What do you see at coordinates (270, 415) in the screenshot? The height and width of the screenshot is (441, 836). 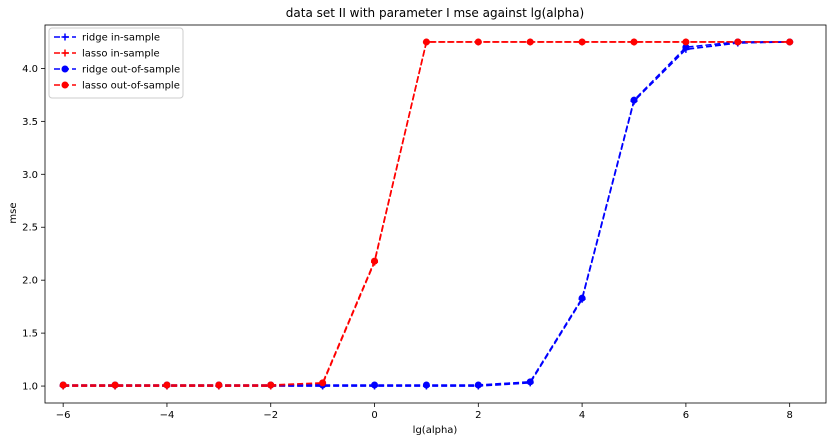 I see `x-tick-label-2: −2` at bounding box center [270, 415].